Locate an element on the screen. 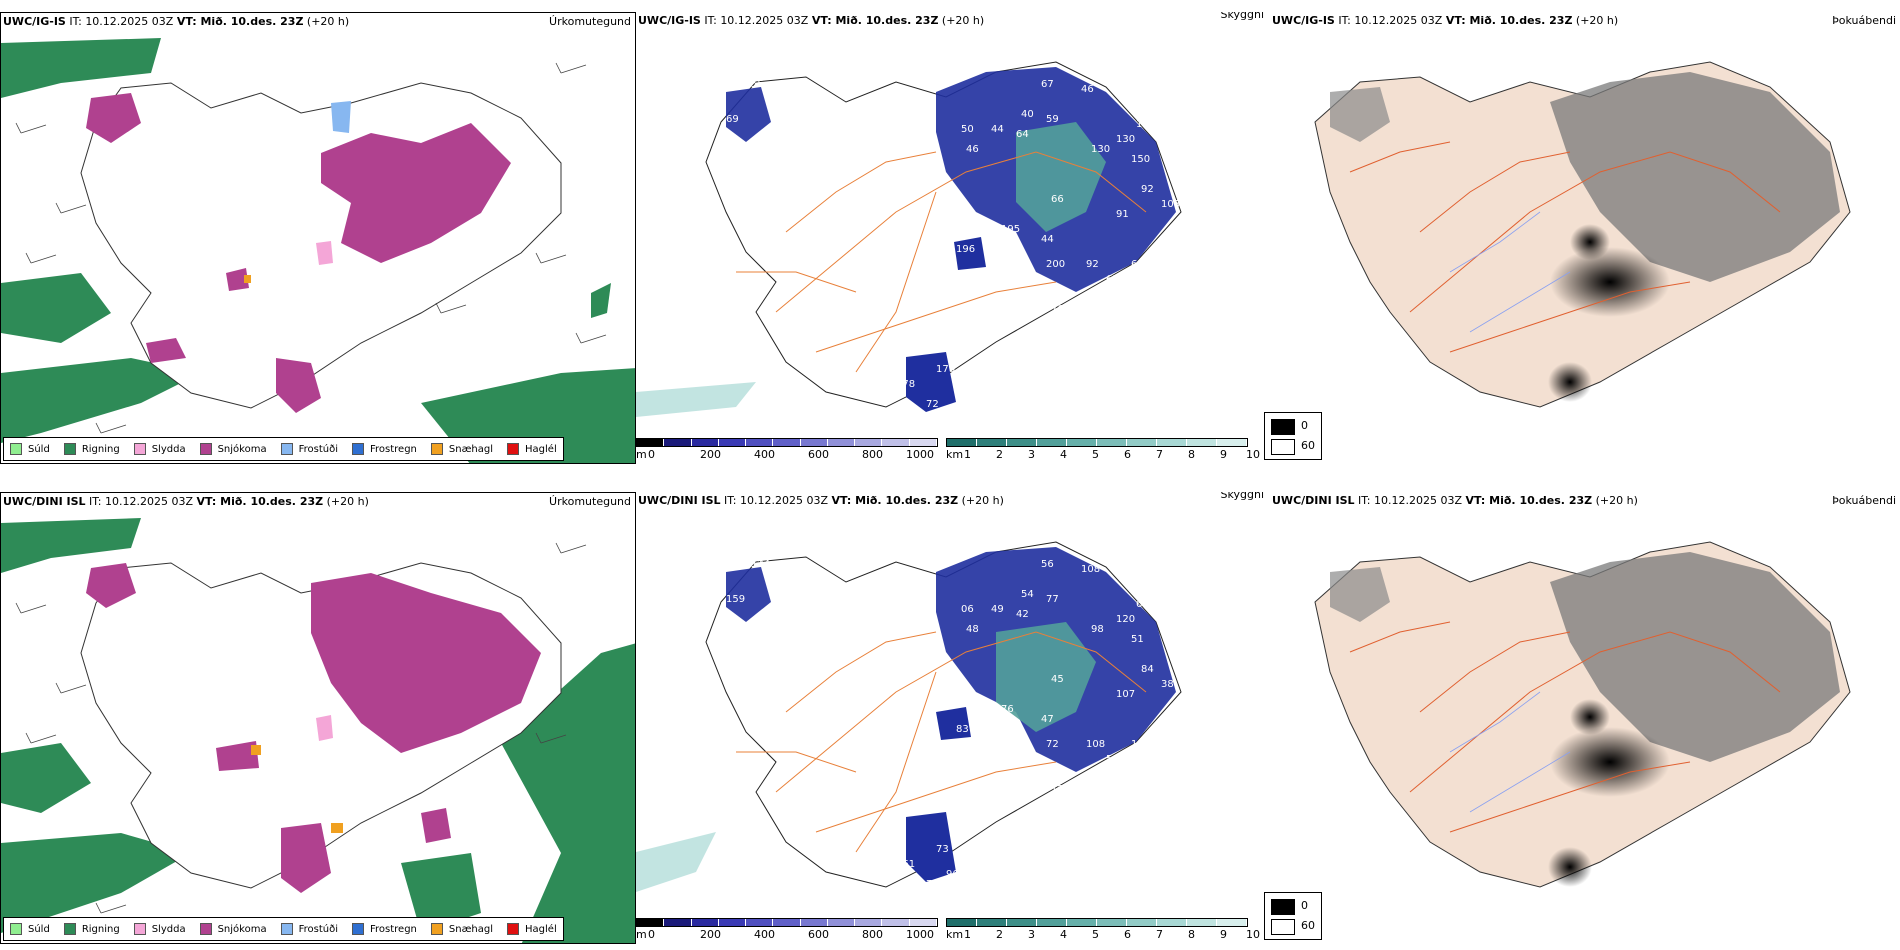 This screenshot has height=950, width=1900. legend-item: Snjókoma is located at coordinates (233, 929).